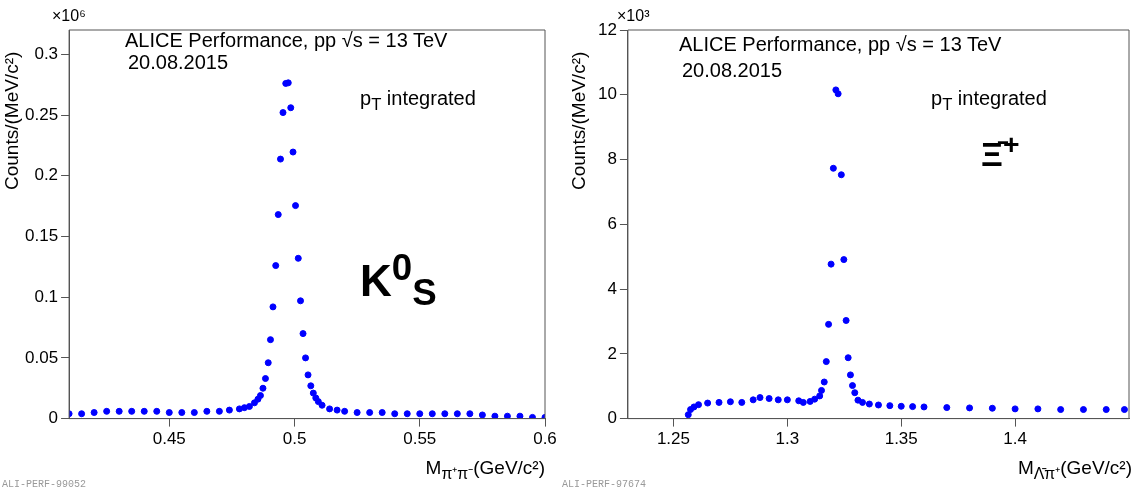 The height and width of the screenshot is (493, 1134). What do you see at coordinates (169, 439) in the screenshot?
I see `x-tick-label: 0.45` at bounding box center [169, 439].